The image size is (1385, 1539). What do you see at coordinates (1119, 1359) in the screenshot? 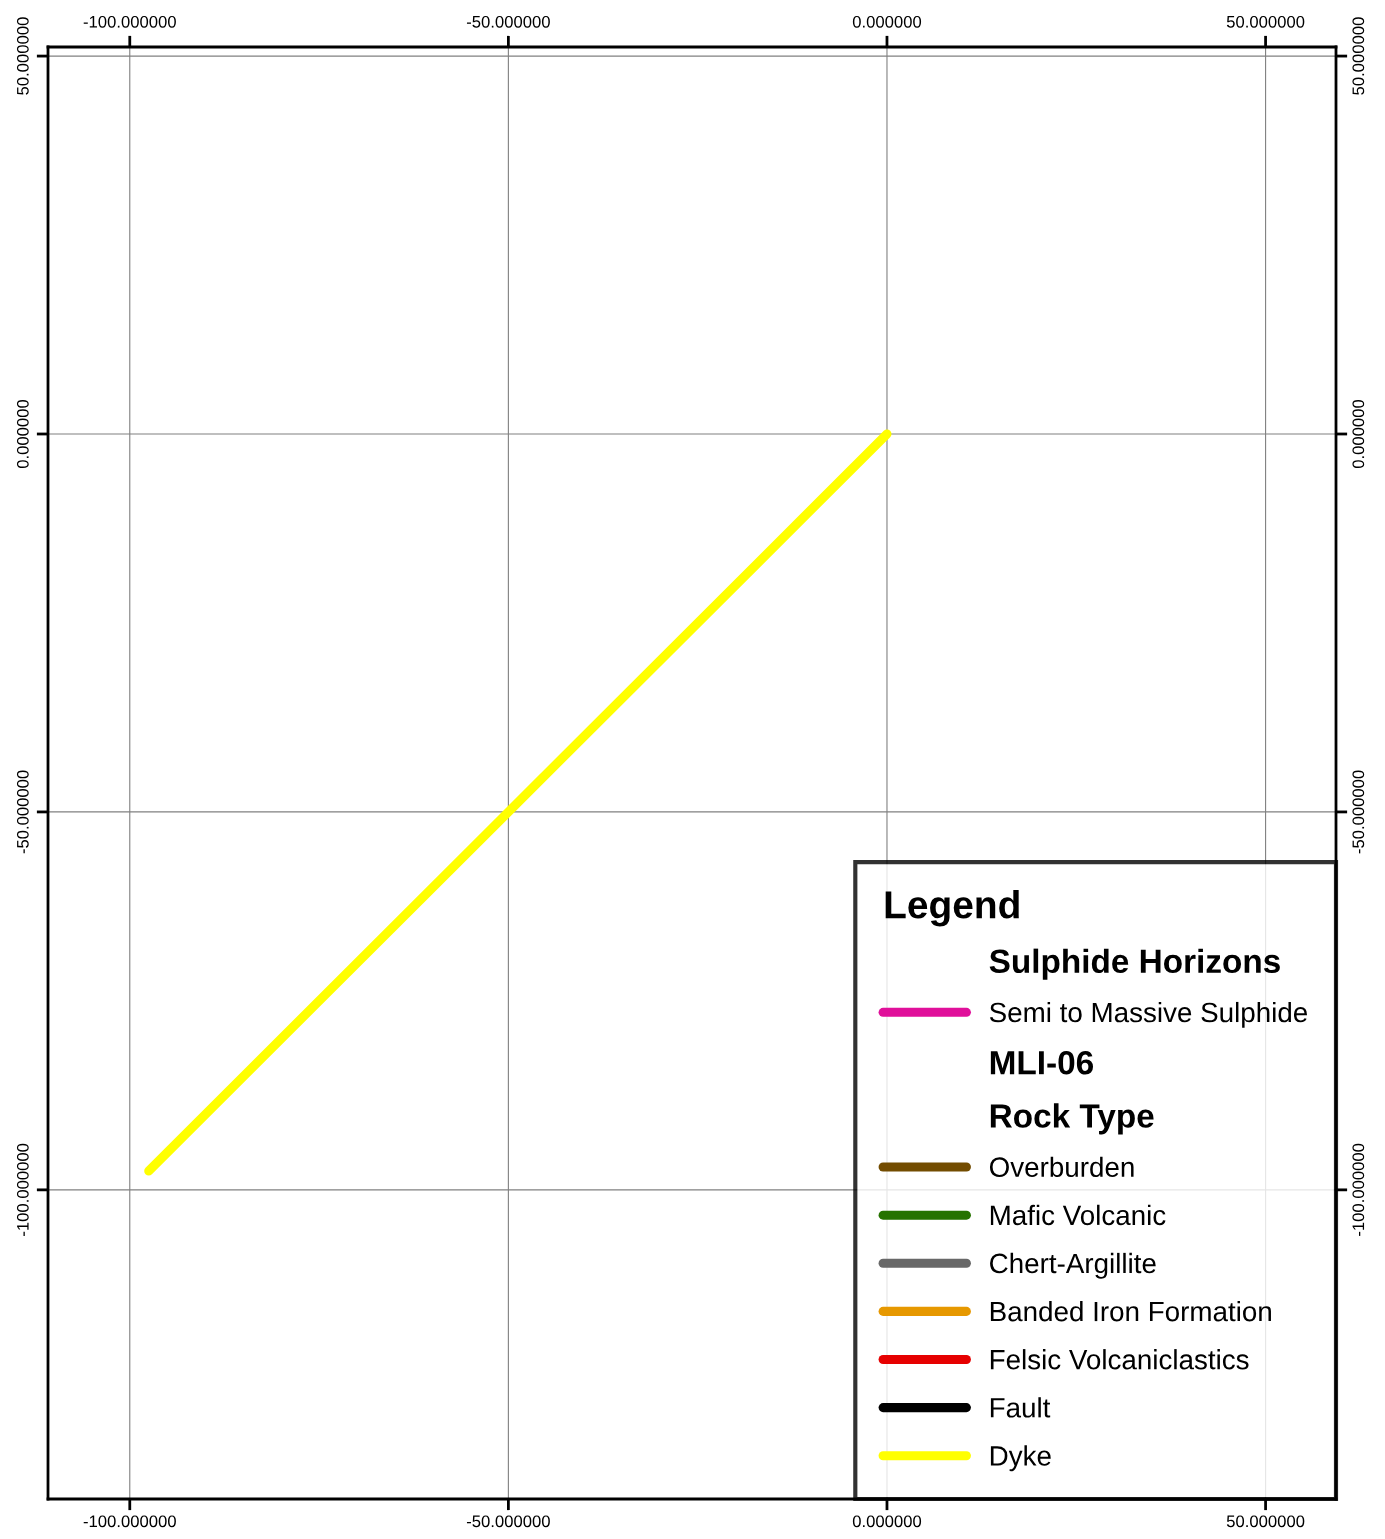
I see `legend-label: Felsic Volcaniclastics` at bounding box center [1119, 1359].